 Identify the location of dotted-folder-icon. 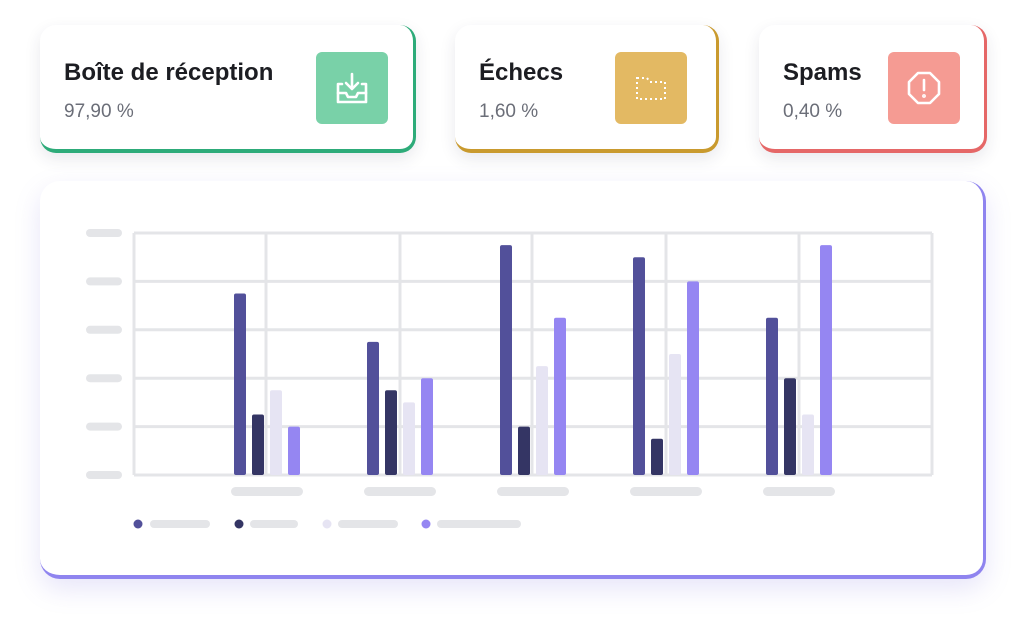
(651, 88).